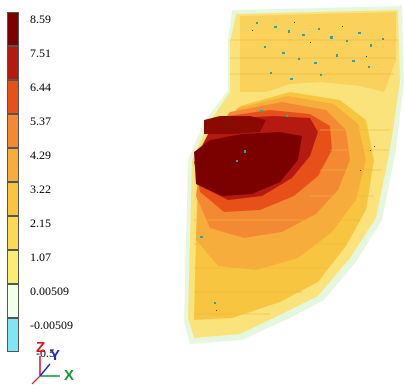  I want to click on legend-label-10: -0.00509, so click(51, 325).